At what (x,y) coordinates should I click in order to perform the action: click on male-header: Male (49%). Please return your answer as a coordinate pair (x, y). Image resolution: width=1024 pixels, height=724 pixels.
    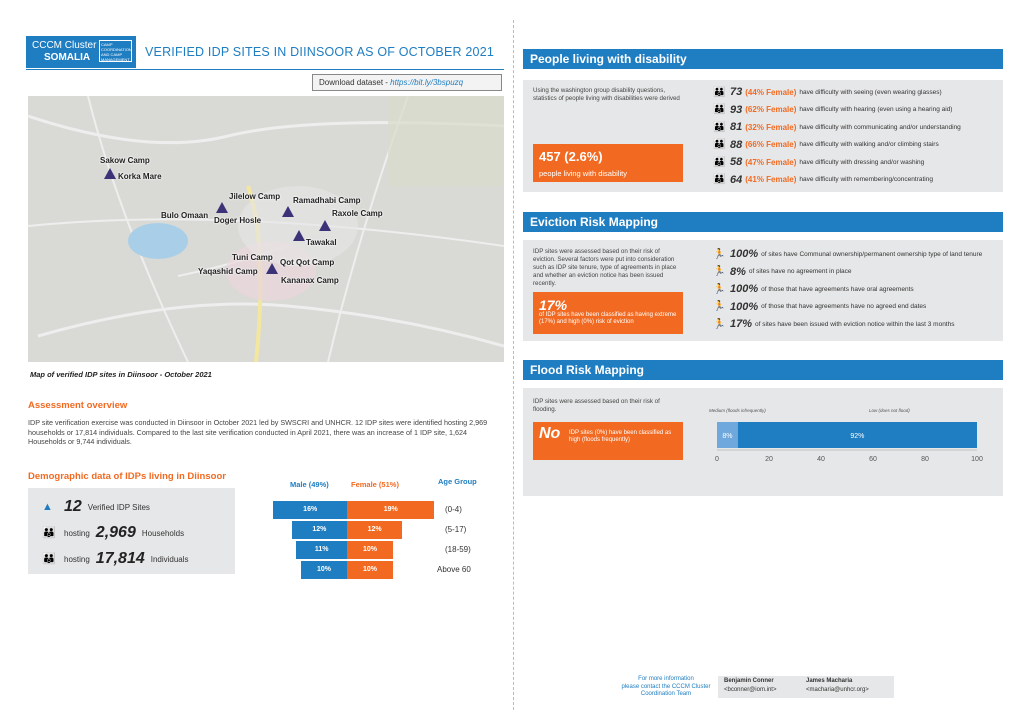
    Looking at the image, I should click on (309, 484).